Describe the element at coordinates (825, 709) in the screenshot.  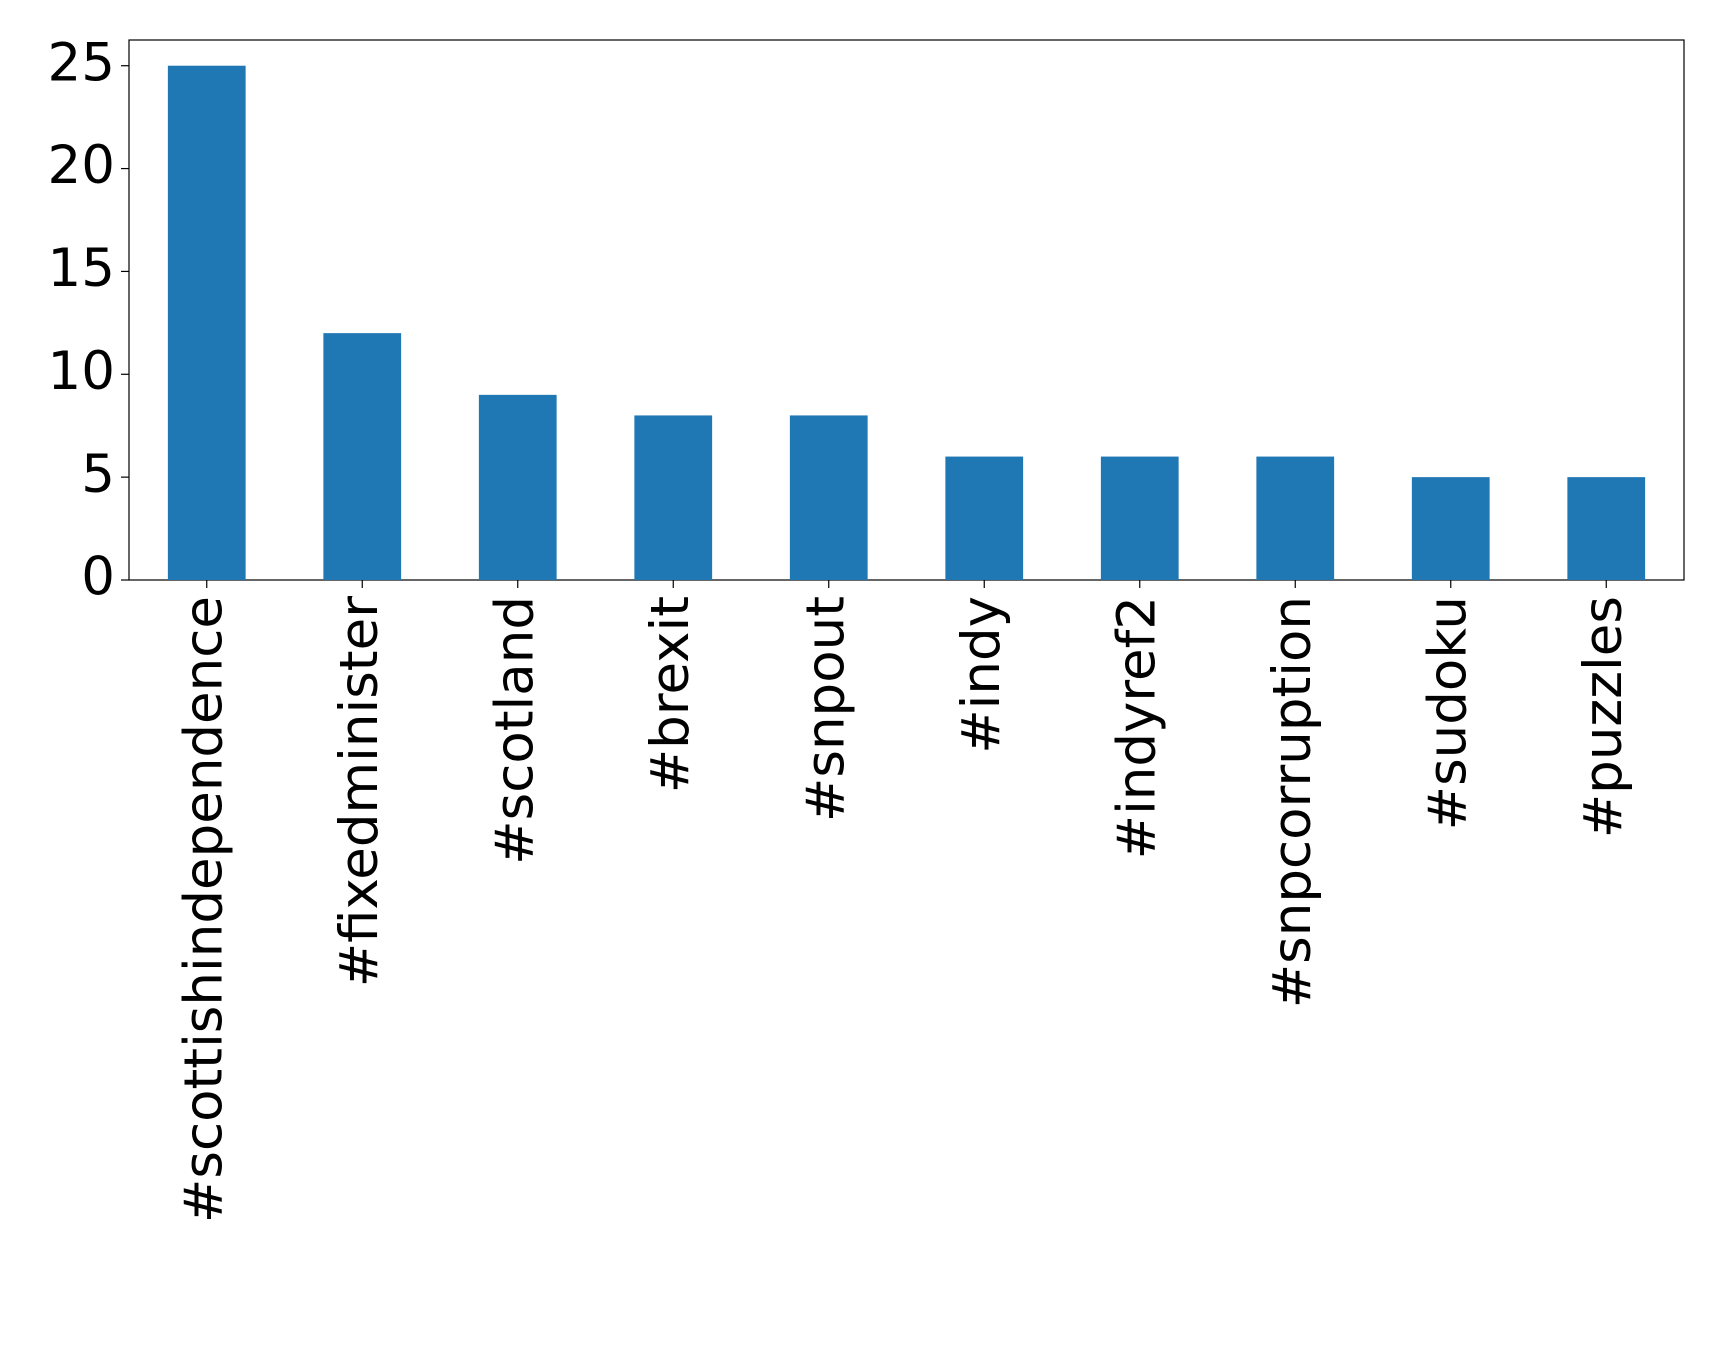
I see `x-tick-label: #snpout` at that location.